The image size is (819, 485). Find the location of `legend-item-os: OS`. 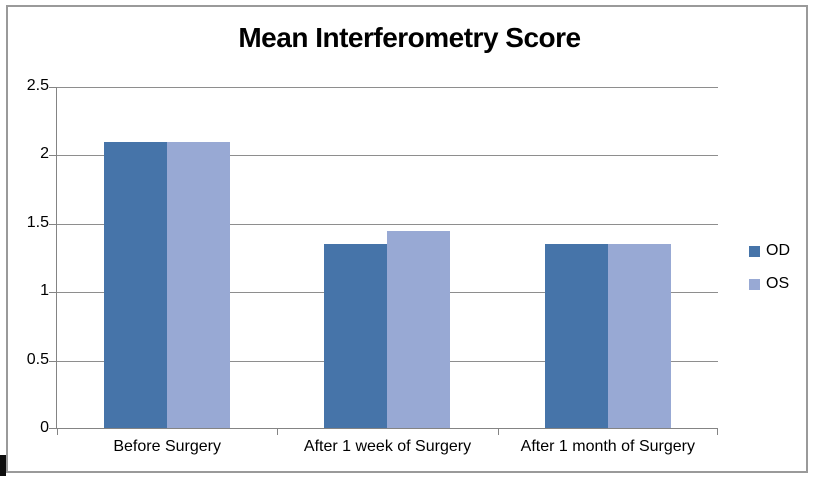

legend-item-os: OS is located at coordinates (769, 284).